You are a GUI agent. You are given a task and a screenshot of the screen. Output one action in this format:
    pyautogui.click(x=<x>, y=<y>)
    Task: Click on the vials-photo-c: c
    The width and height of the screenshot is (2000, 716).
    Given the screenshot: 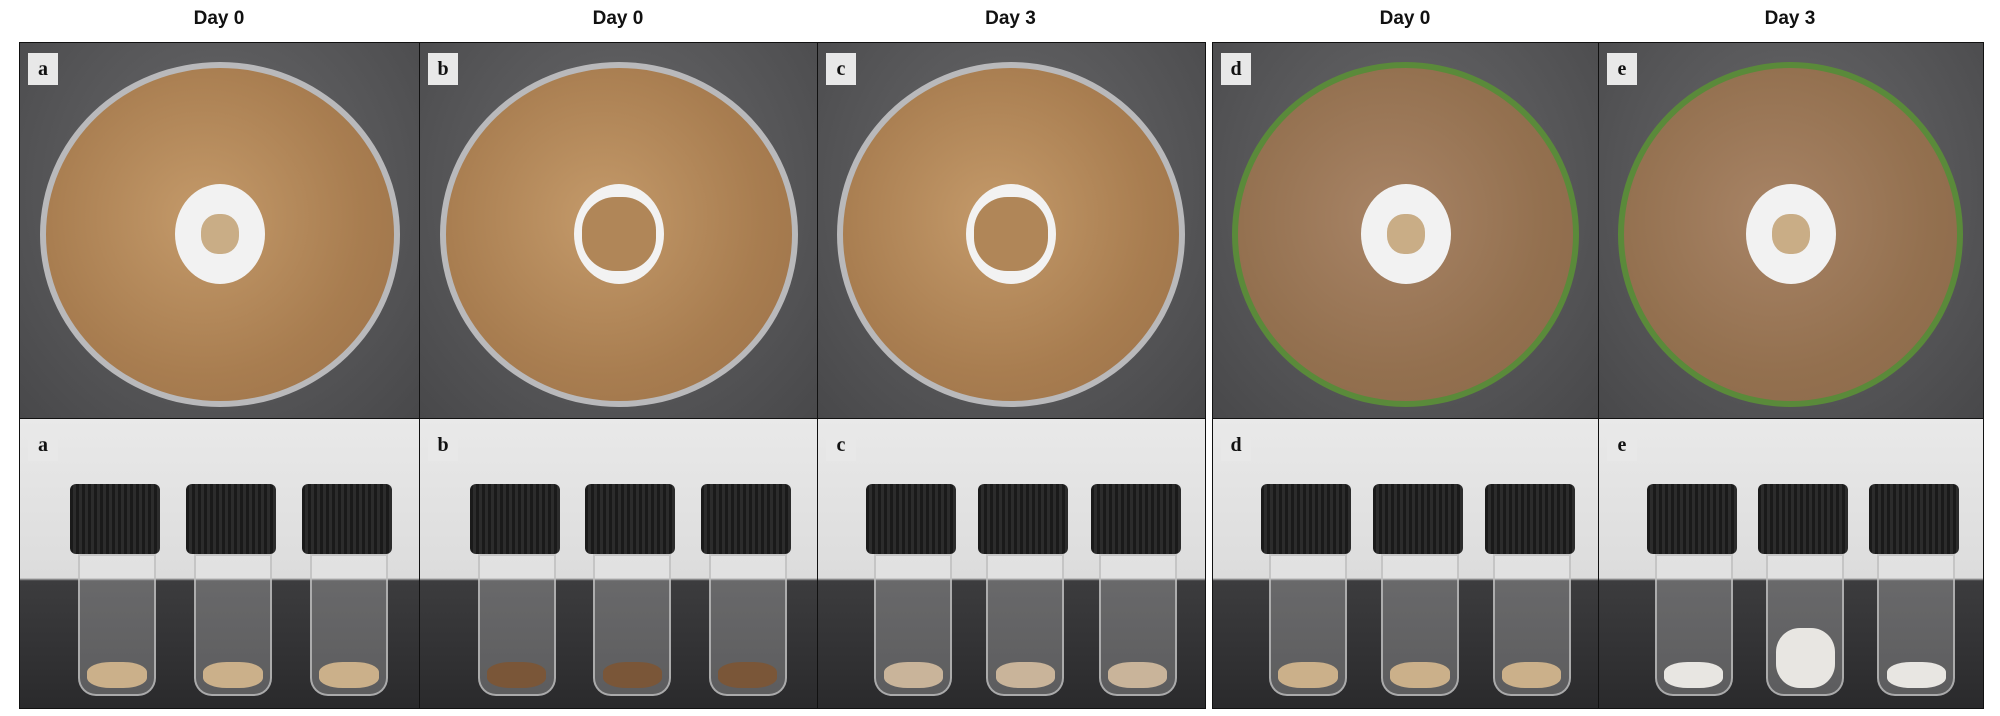 What is the action you would take?
    pyautogui.click(x=1011, y=563)
    